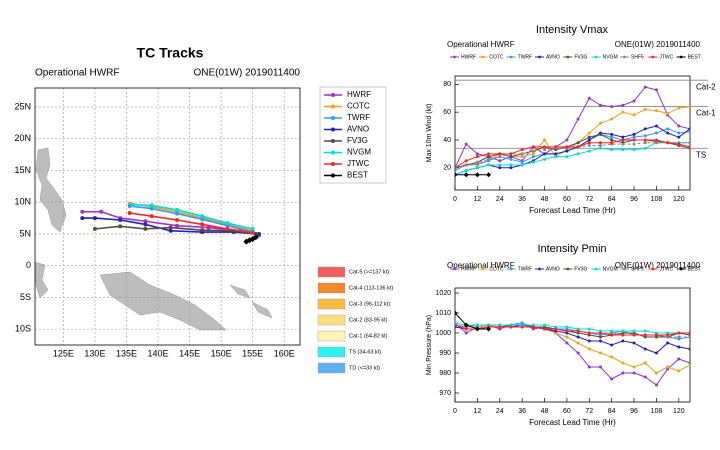 This screenshot has width=720, height=450. I want to click on x-tick-label: 24, so click(500, 199).